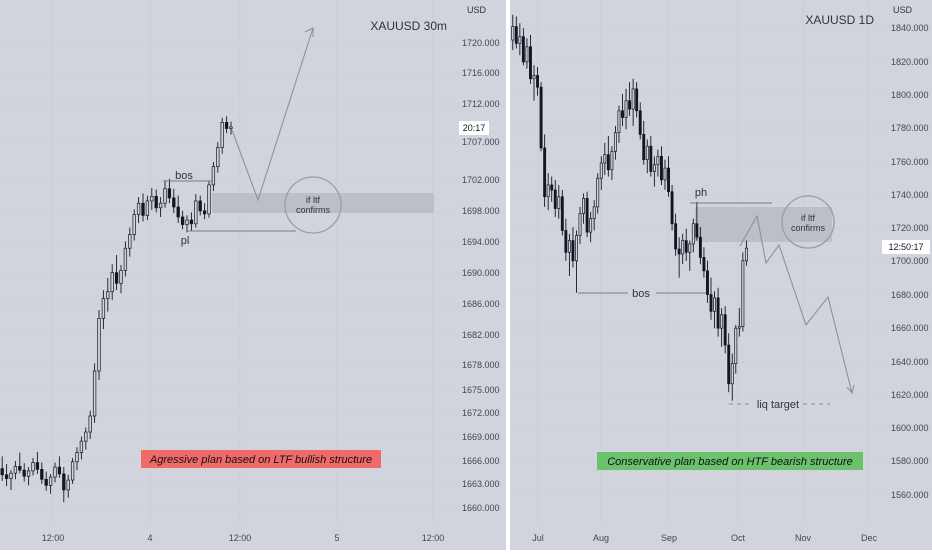 Image resolution: width=932 pixels, height=555 pixels. I want to click on price-tick-label: 1675.000, so click(481, 390).